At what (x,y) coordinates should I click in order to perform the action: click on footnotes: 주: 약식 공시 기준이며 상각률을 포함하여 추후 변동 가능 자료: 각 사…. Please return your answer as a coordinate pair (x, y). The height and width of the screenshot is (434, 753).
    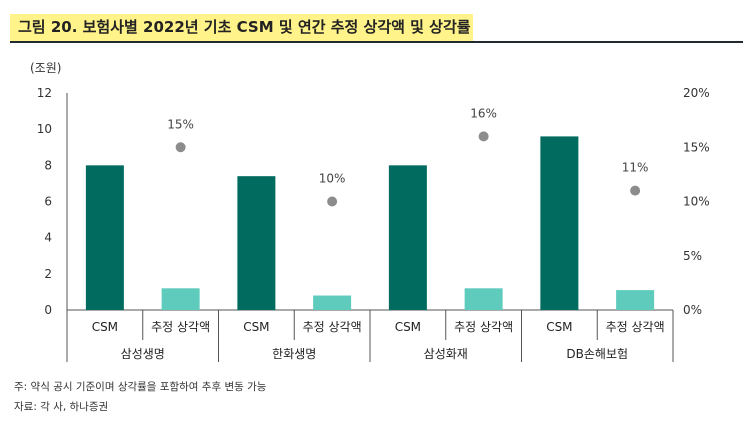
    Looking at the image, I should click on (140, 397).